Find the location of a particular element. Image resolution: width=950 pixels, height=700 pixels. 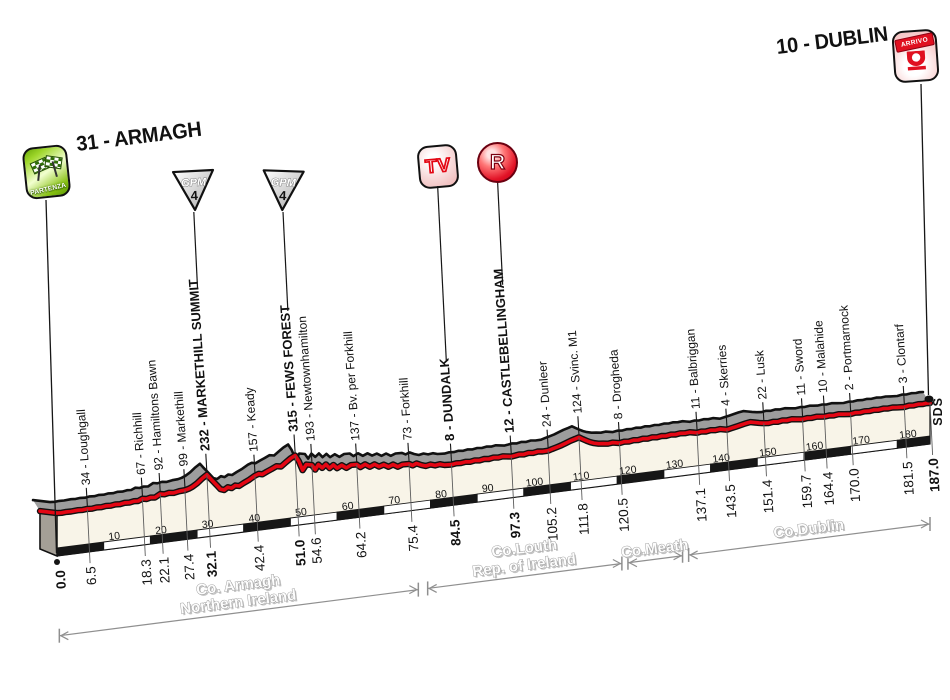

ruler-tick-label: 60 is located at coordinates (347, 506).